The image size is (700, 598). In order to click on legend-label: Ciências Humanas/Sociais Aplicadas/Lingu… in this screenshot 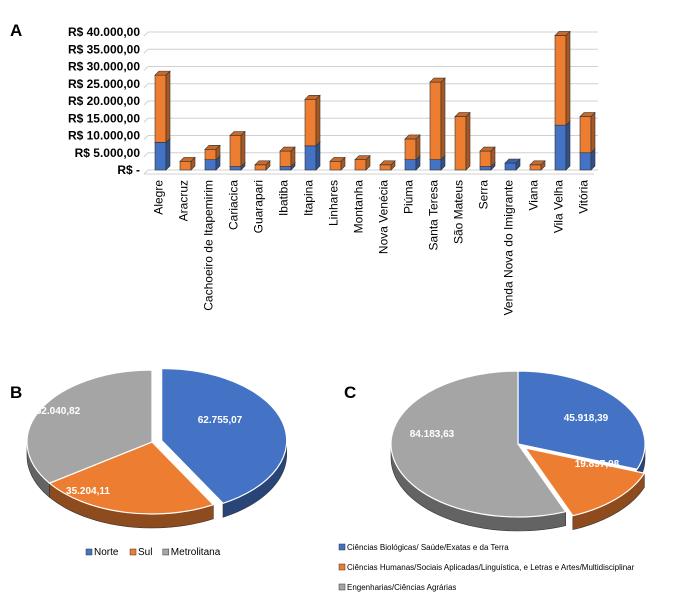, I will do `click(491, 567)`.